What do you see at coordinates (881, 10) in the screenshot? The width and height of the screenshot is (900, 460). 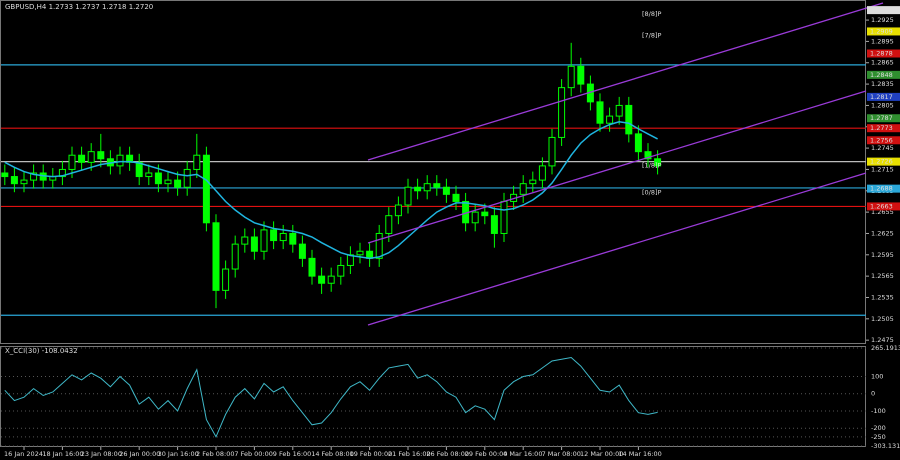 I see `price-label: 1.2939` at bounding box center [881, 10].